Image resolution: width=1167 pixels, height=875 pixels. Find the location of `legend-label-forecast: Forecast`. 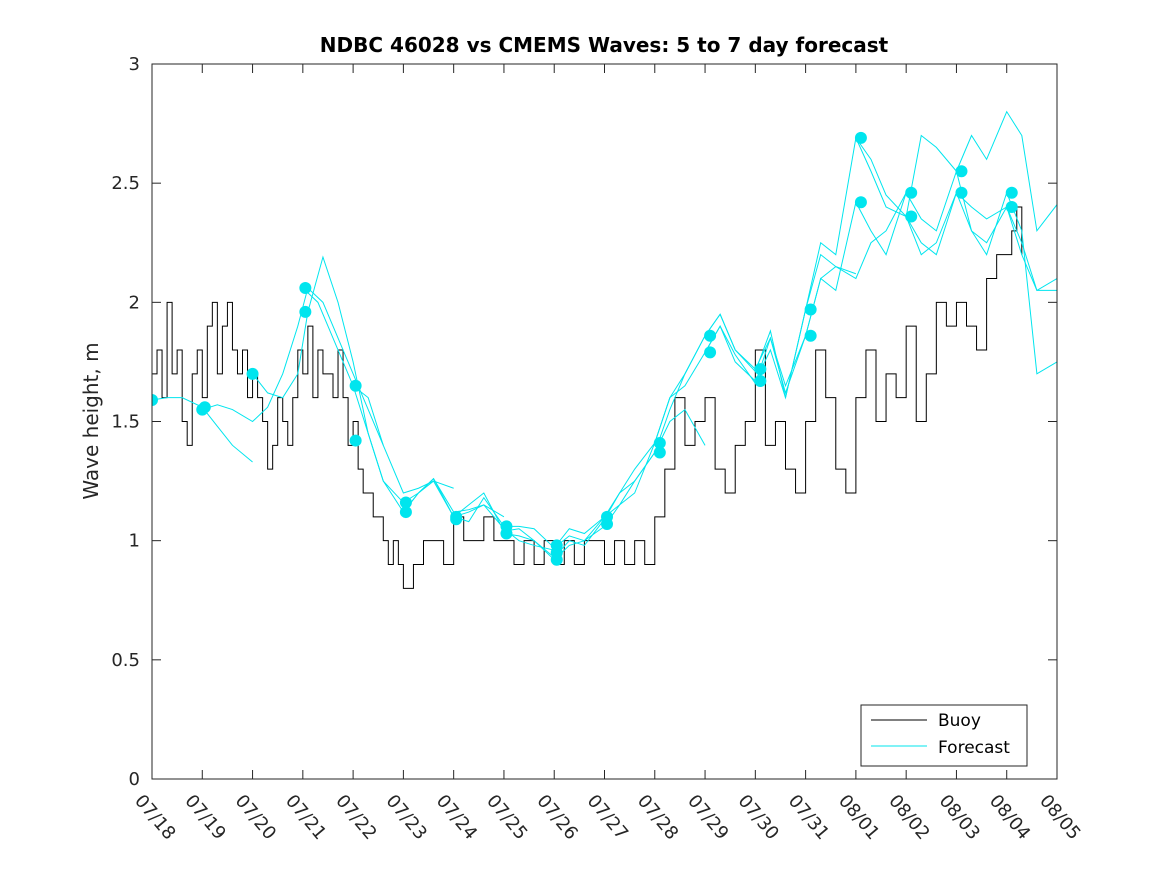

legend-label-forecast: Forecast is located at coordinates (974, 748).